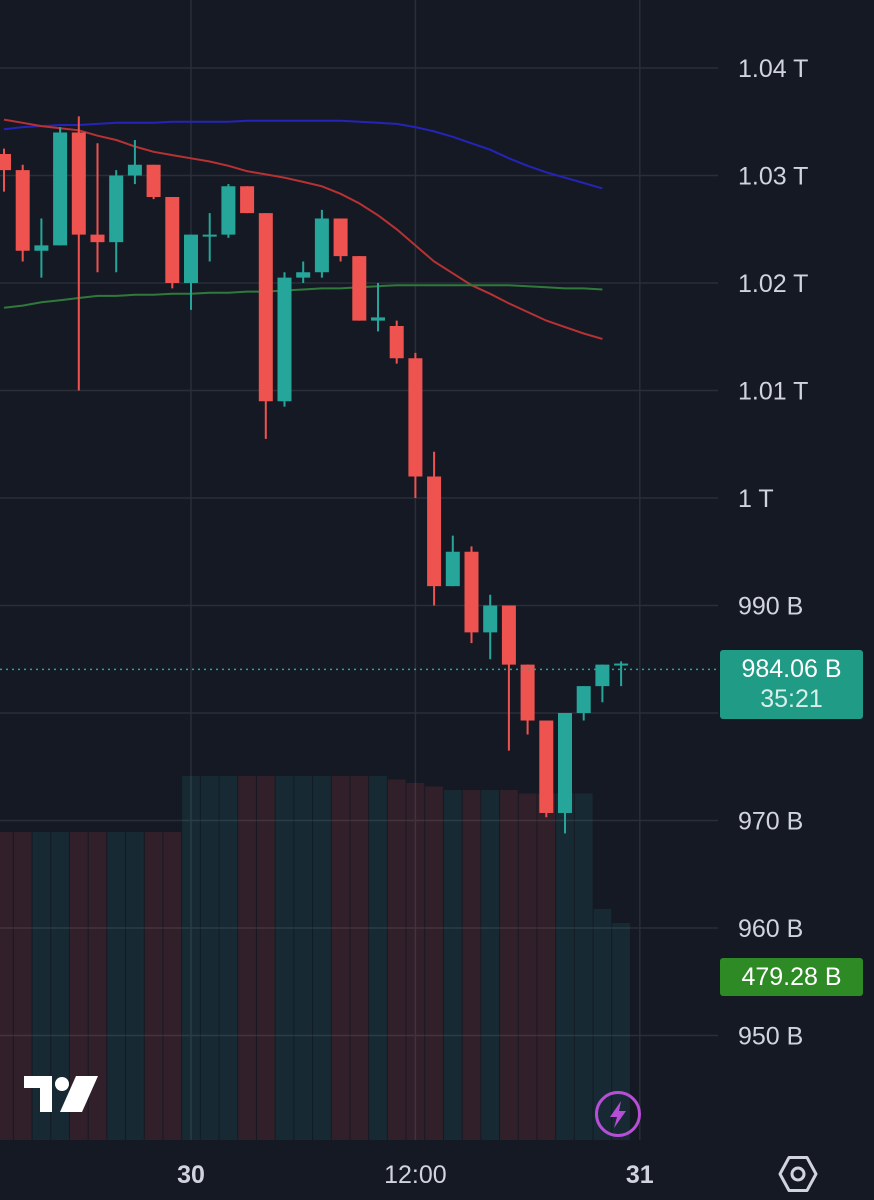 Image resolution: width=874 pixels, height=1200 pixels. Describe the element at coordinates (61, 1095) in the screenshot. I see `tradingview-logo` at that location.